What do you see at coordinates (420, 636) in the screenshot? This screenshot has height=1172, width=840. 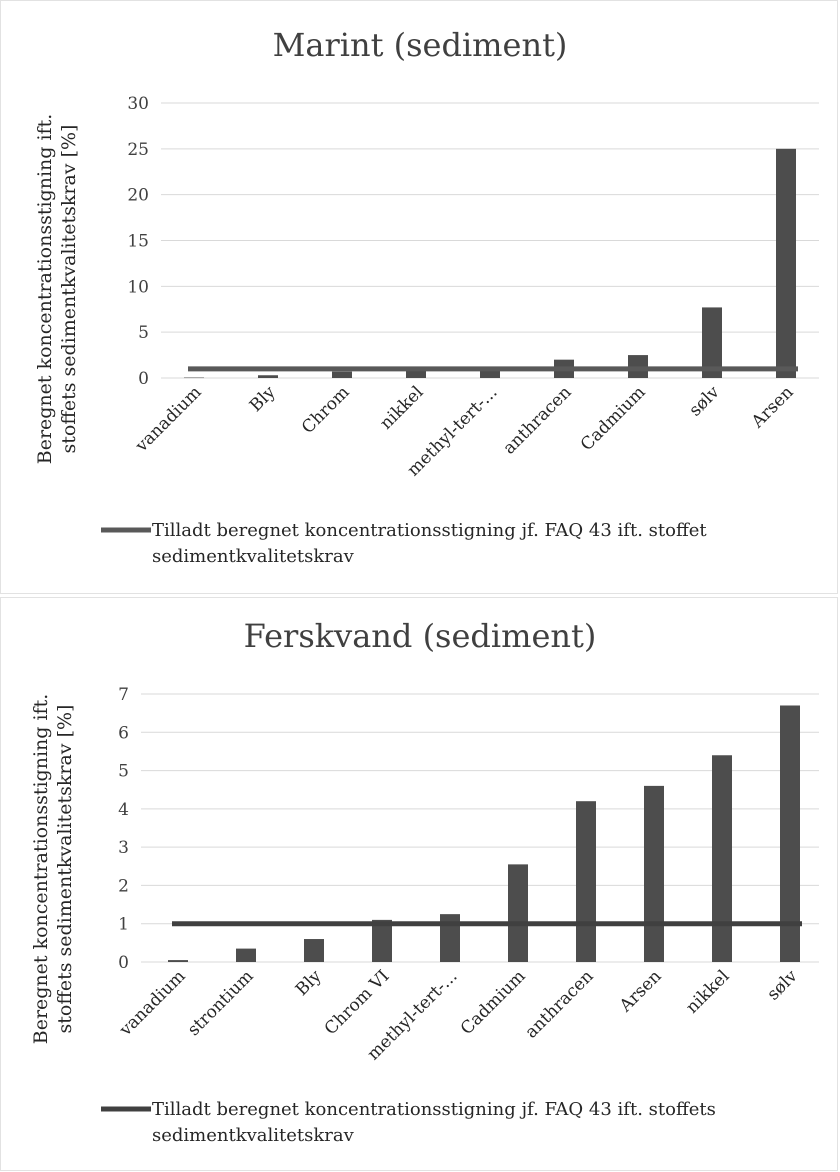 I see `chart-title: Ferskvand (sediment)` at bounding box center [420, 636].